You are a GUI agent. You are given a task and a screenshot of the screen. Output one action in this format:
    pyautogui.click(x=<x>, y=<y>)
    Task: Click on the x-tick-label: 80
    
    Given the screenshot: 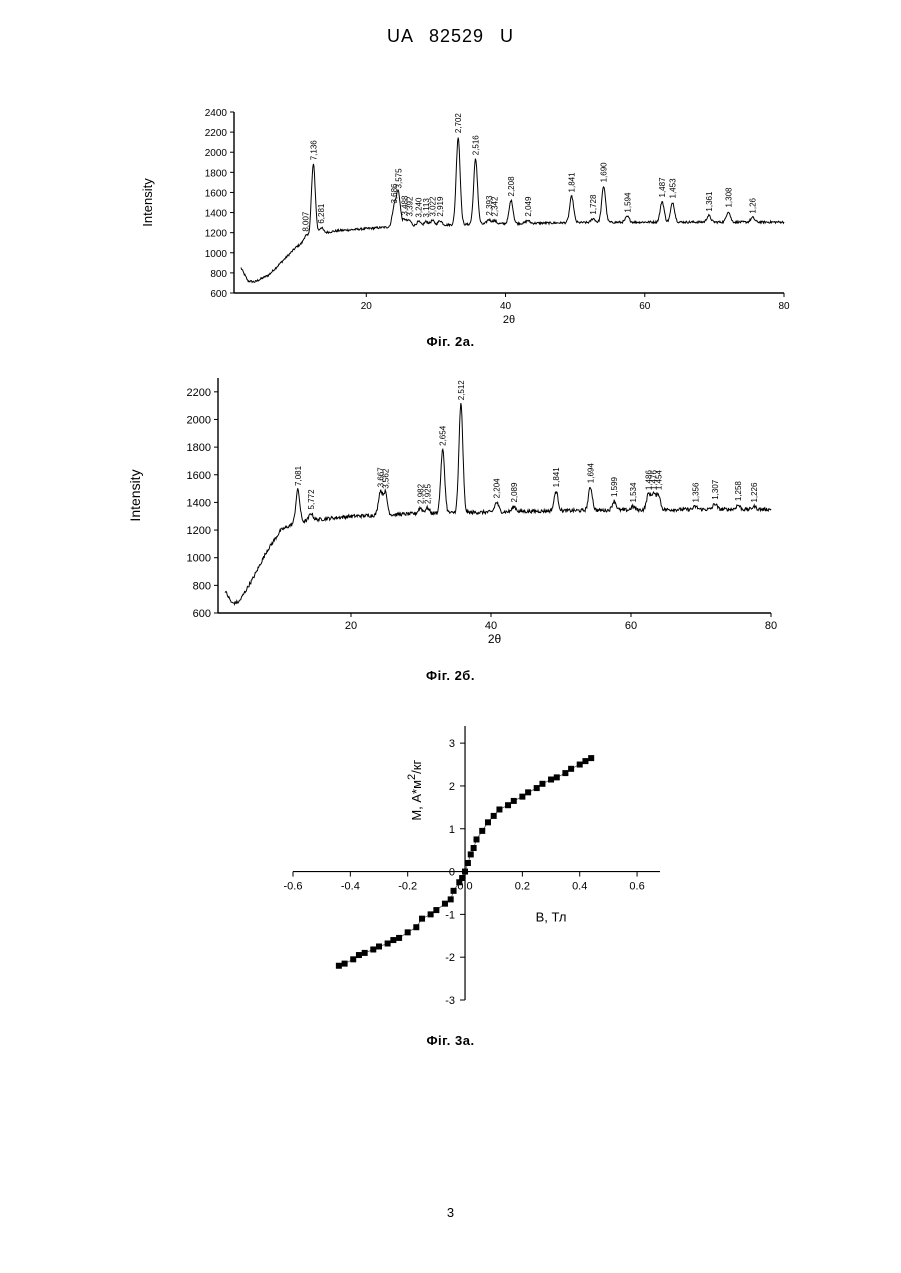 What is the action you would take?
    pyautogui.click(x=784, y=306)
    